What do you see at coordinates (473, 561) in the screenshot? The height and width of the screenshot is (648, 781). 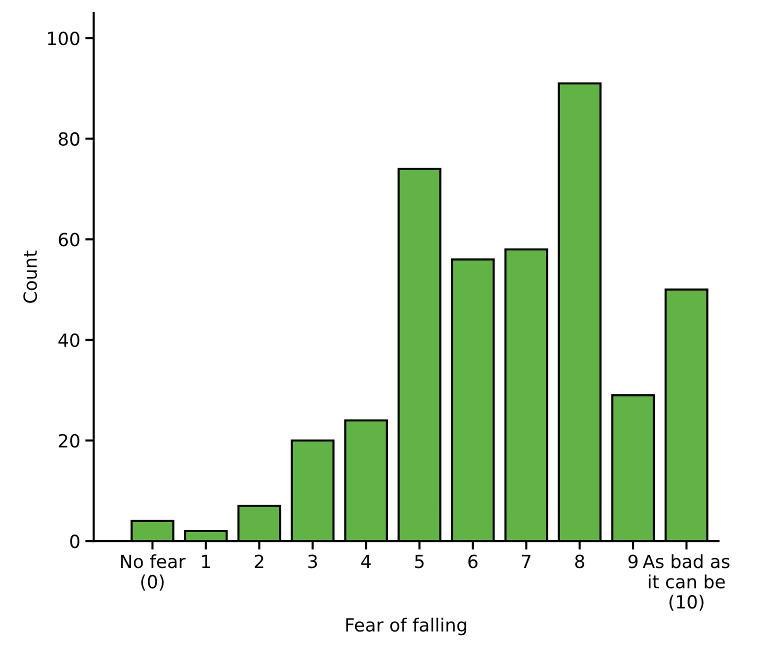 I see `x-tick-label: 6` at bounding box center [473, 561].